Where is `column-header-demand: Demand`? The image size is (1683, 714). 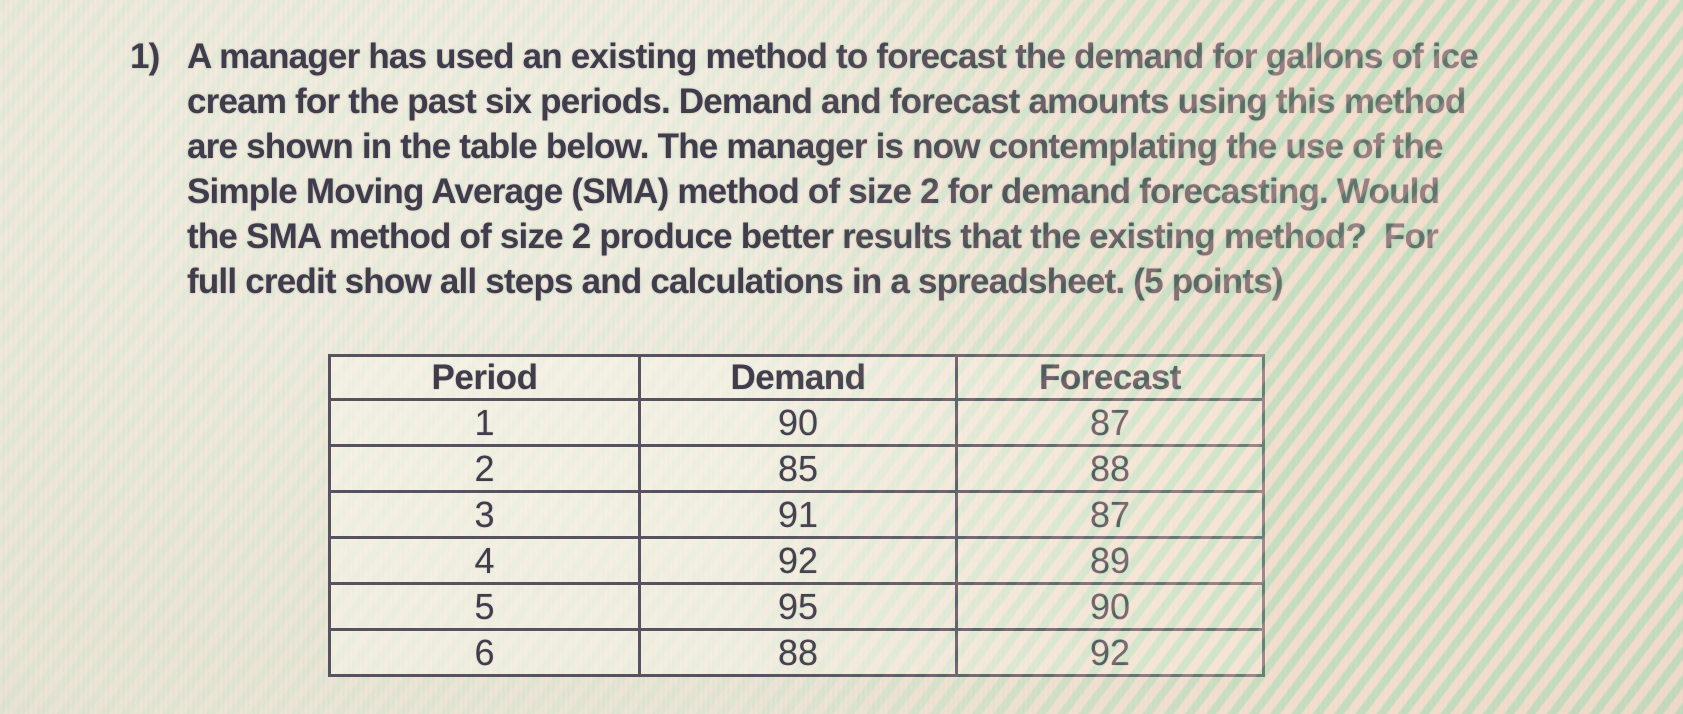
column-header-demand: Demand is located at coordinates (798, 377).